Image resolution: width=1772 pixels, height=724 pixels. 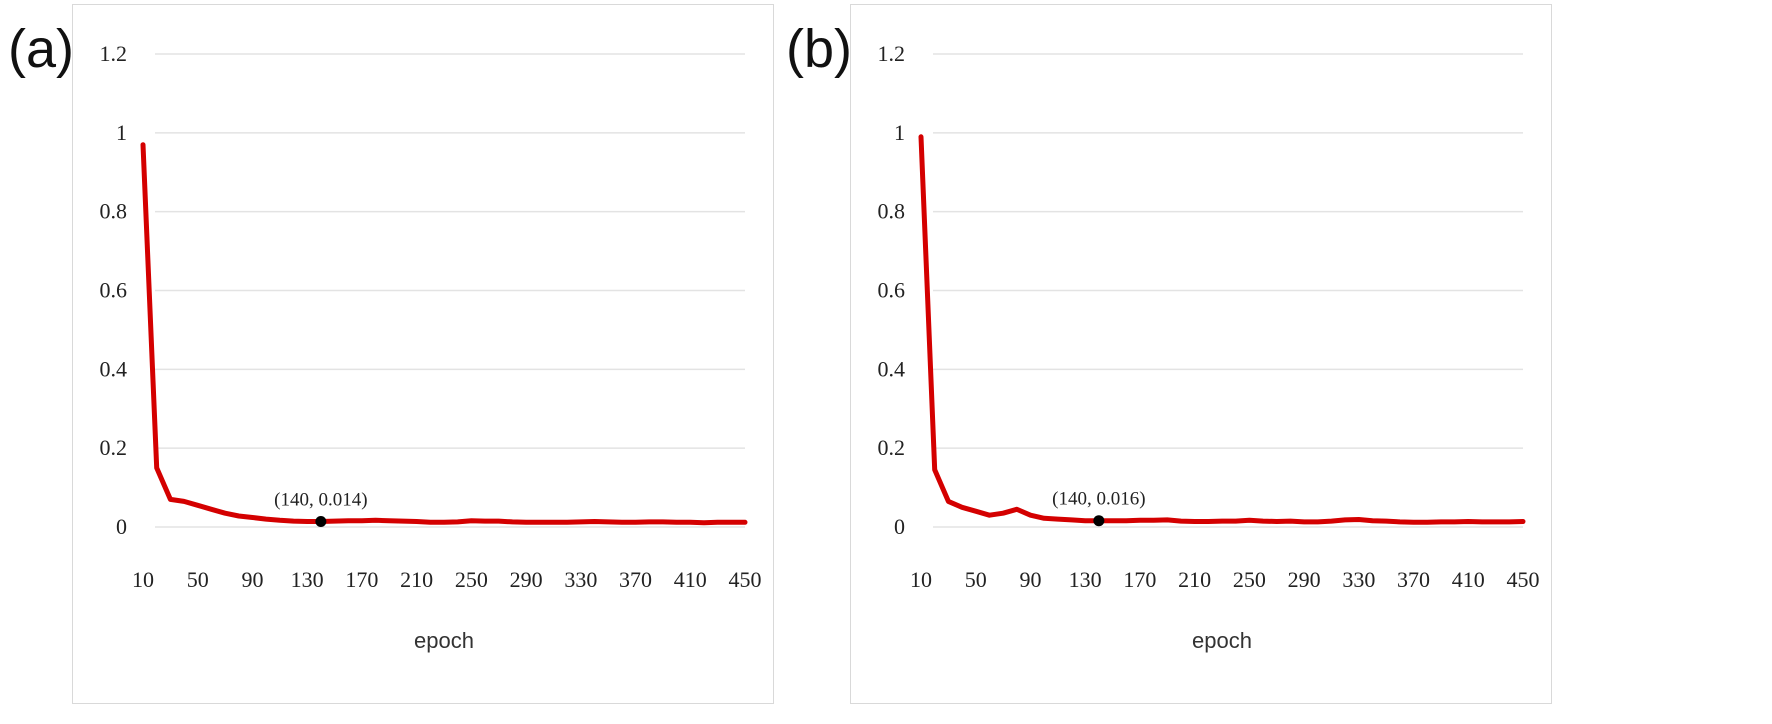 I want to click on y-tick-label-b-5: 1, so click(x=899, y=132).